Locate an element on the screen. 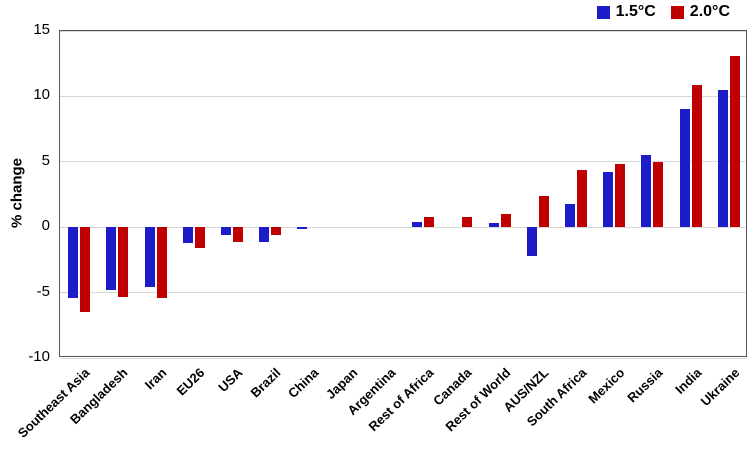 The width and height of the screenshot is (749, 459). bar-15C-india is located at coordinates (684, 168).